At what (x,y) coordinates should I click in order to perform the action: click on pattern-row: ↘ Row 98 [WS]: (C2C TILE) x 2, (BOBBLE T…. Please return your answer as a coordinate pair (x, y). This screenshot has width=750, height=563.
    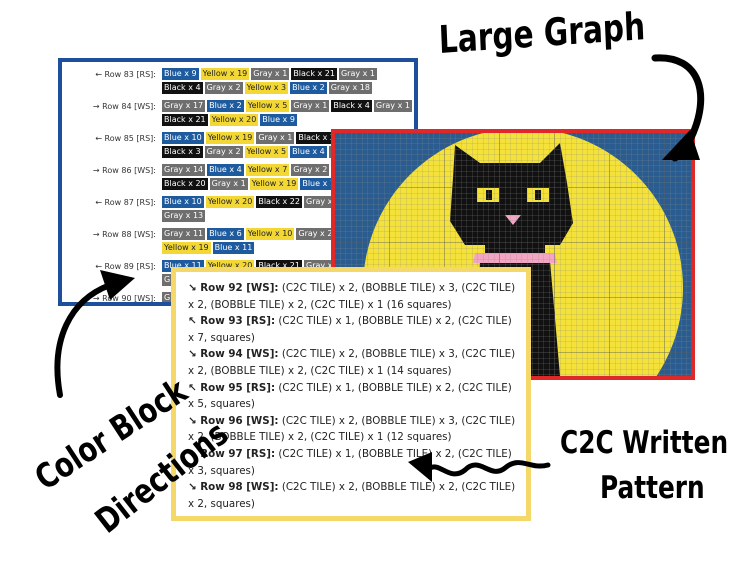
    Looking at the image, I should click on (353, 495).